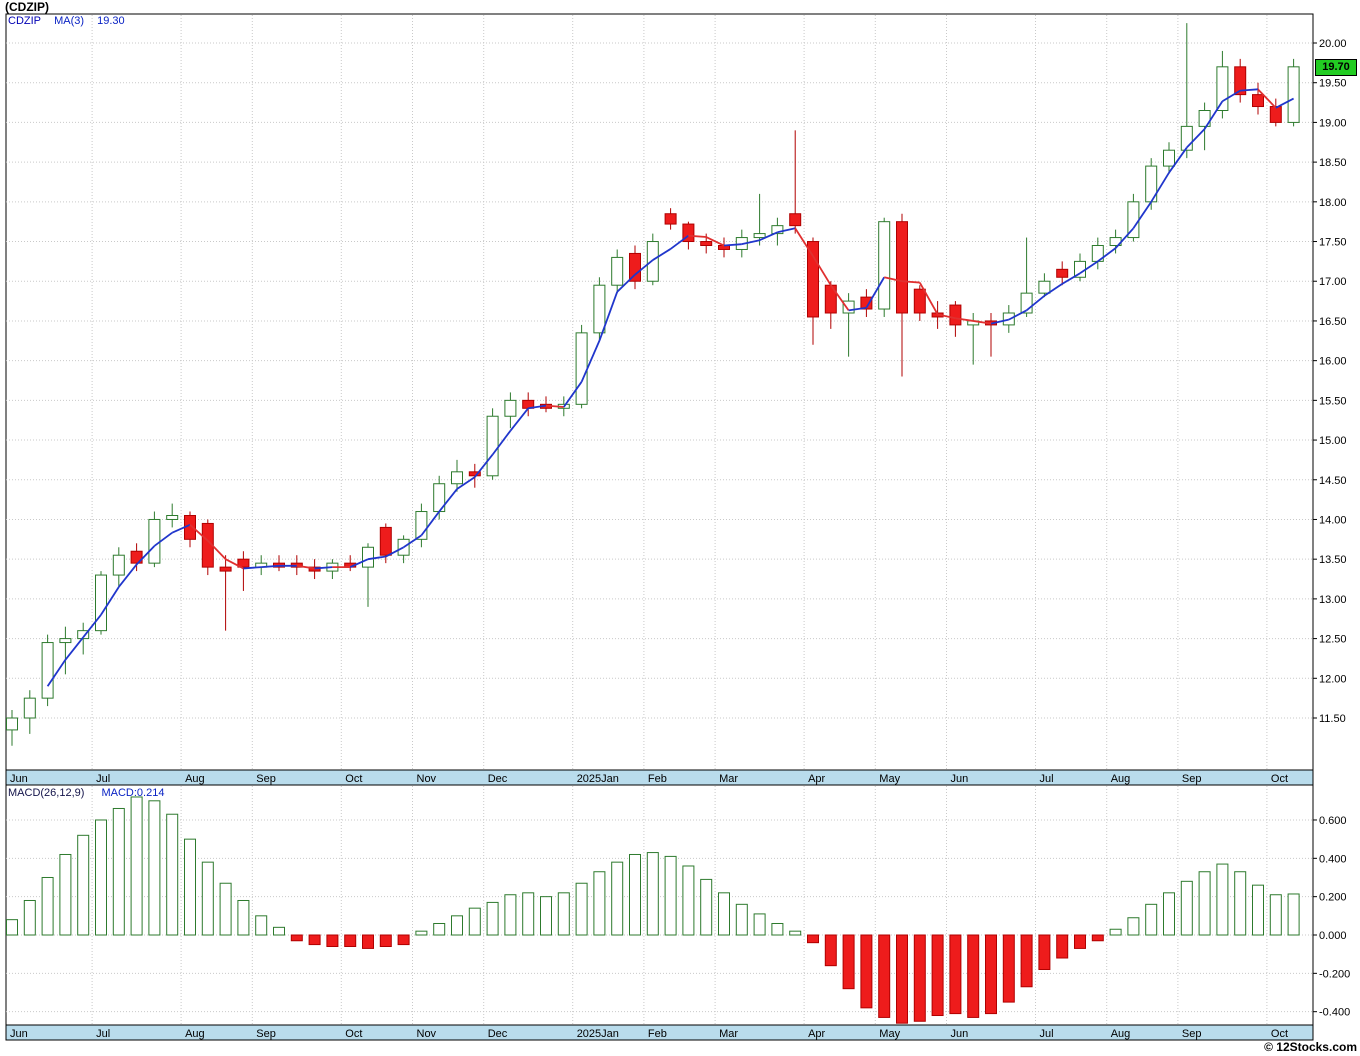 The width and height of the screenshot is (1360, 1056). Describe the element at coordinates (657, 779) in the screenshot. I see `month-label: Feb` at that location.